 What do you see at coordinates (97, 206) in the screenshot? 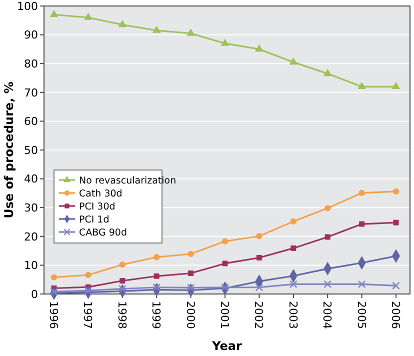
I see `legend-label: PCI 30d` at bounding box center [97, 206].